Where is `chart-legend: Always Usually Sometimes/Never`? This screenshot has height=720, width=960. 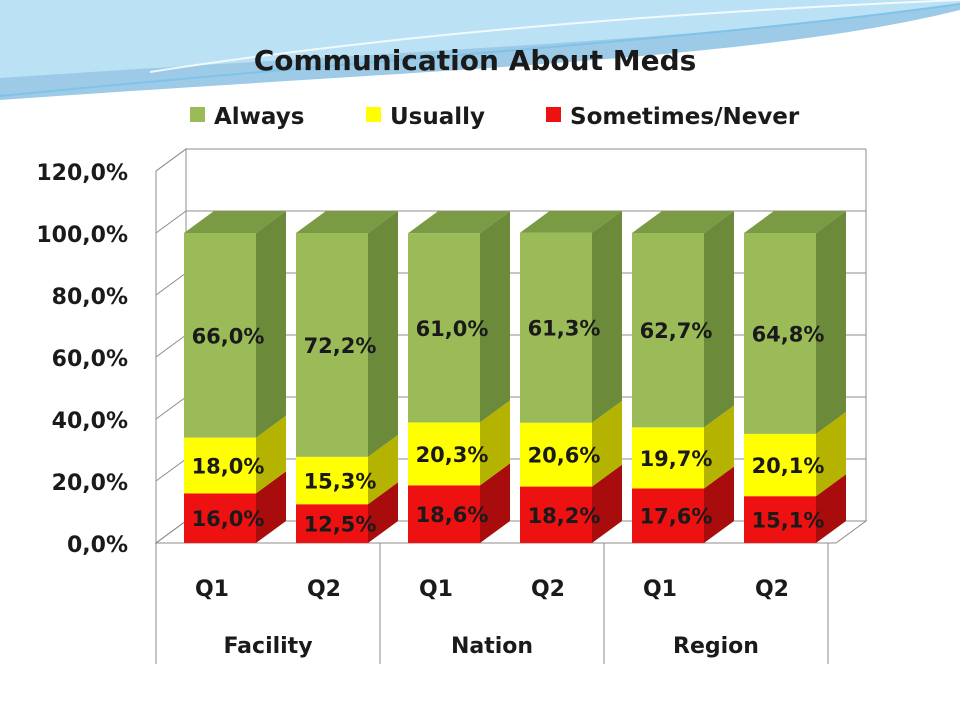
chart-legend: Always Usually Sometimes/Never is located at coordinates (495, 117).